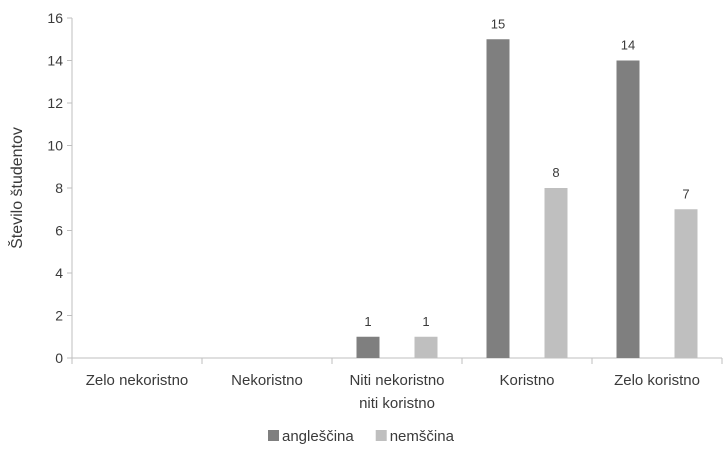  What do you see at coordinates (55, 146) in the screenshot?
I see `y-tick-label: 10` at bounding box center [55, 146].